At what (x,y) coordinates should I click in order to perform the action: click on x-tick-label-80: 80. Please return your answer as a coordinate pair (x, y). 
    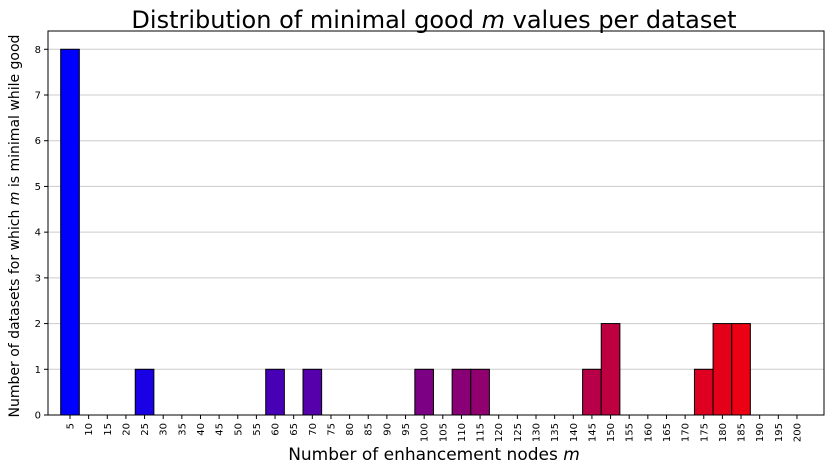
    Looking at the image, I should click on (350, 429).